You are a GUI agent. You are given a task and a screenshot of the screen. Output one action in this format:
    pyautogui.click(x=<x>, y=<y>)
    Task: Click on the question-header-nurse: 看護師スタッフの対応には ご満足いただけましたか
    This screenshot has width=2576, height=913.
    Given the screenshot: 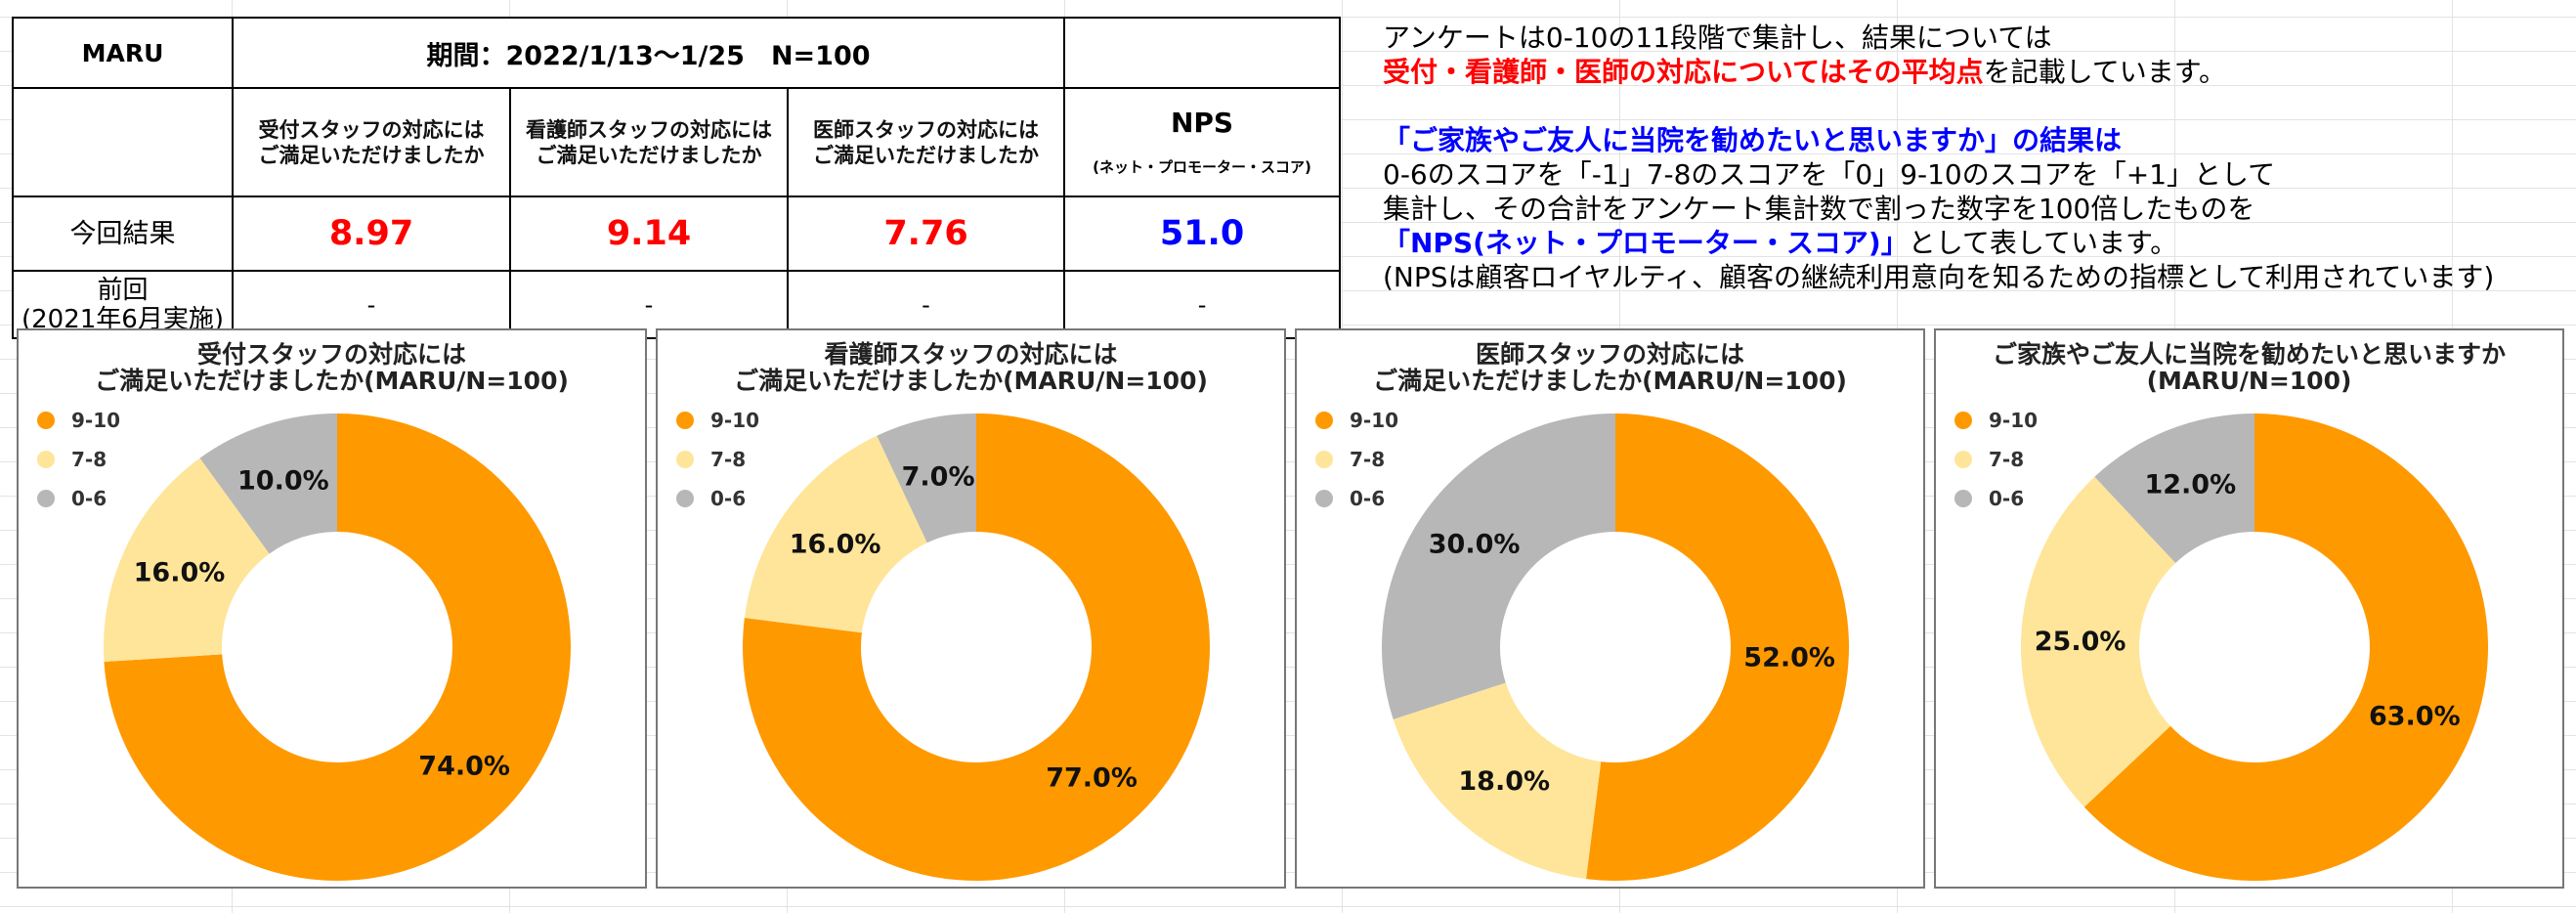 What is the action you would take?
    pyautogui.click(x=649, y=142)
    